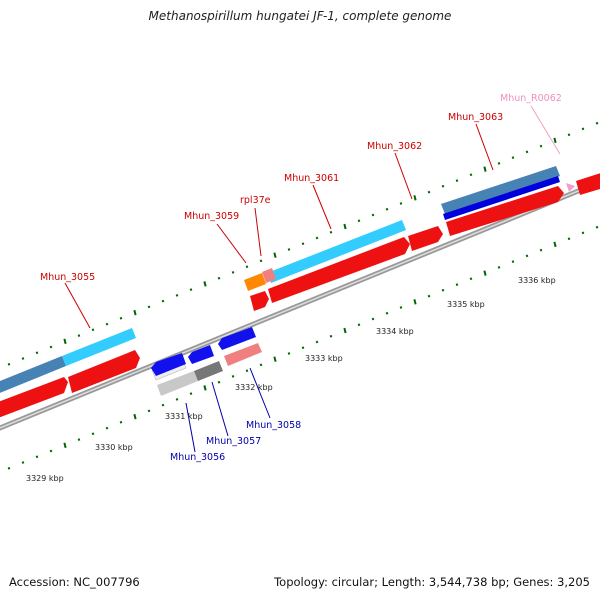 This screenshot has width=600, height=600. I want to click on label-mhun-3061: Mhun_3061, so click(311, 178).